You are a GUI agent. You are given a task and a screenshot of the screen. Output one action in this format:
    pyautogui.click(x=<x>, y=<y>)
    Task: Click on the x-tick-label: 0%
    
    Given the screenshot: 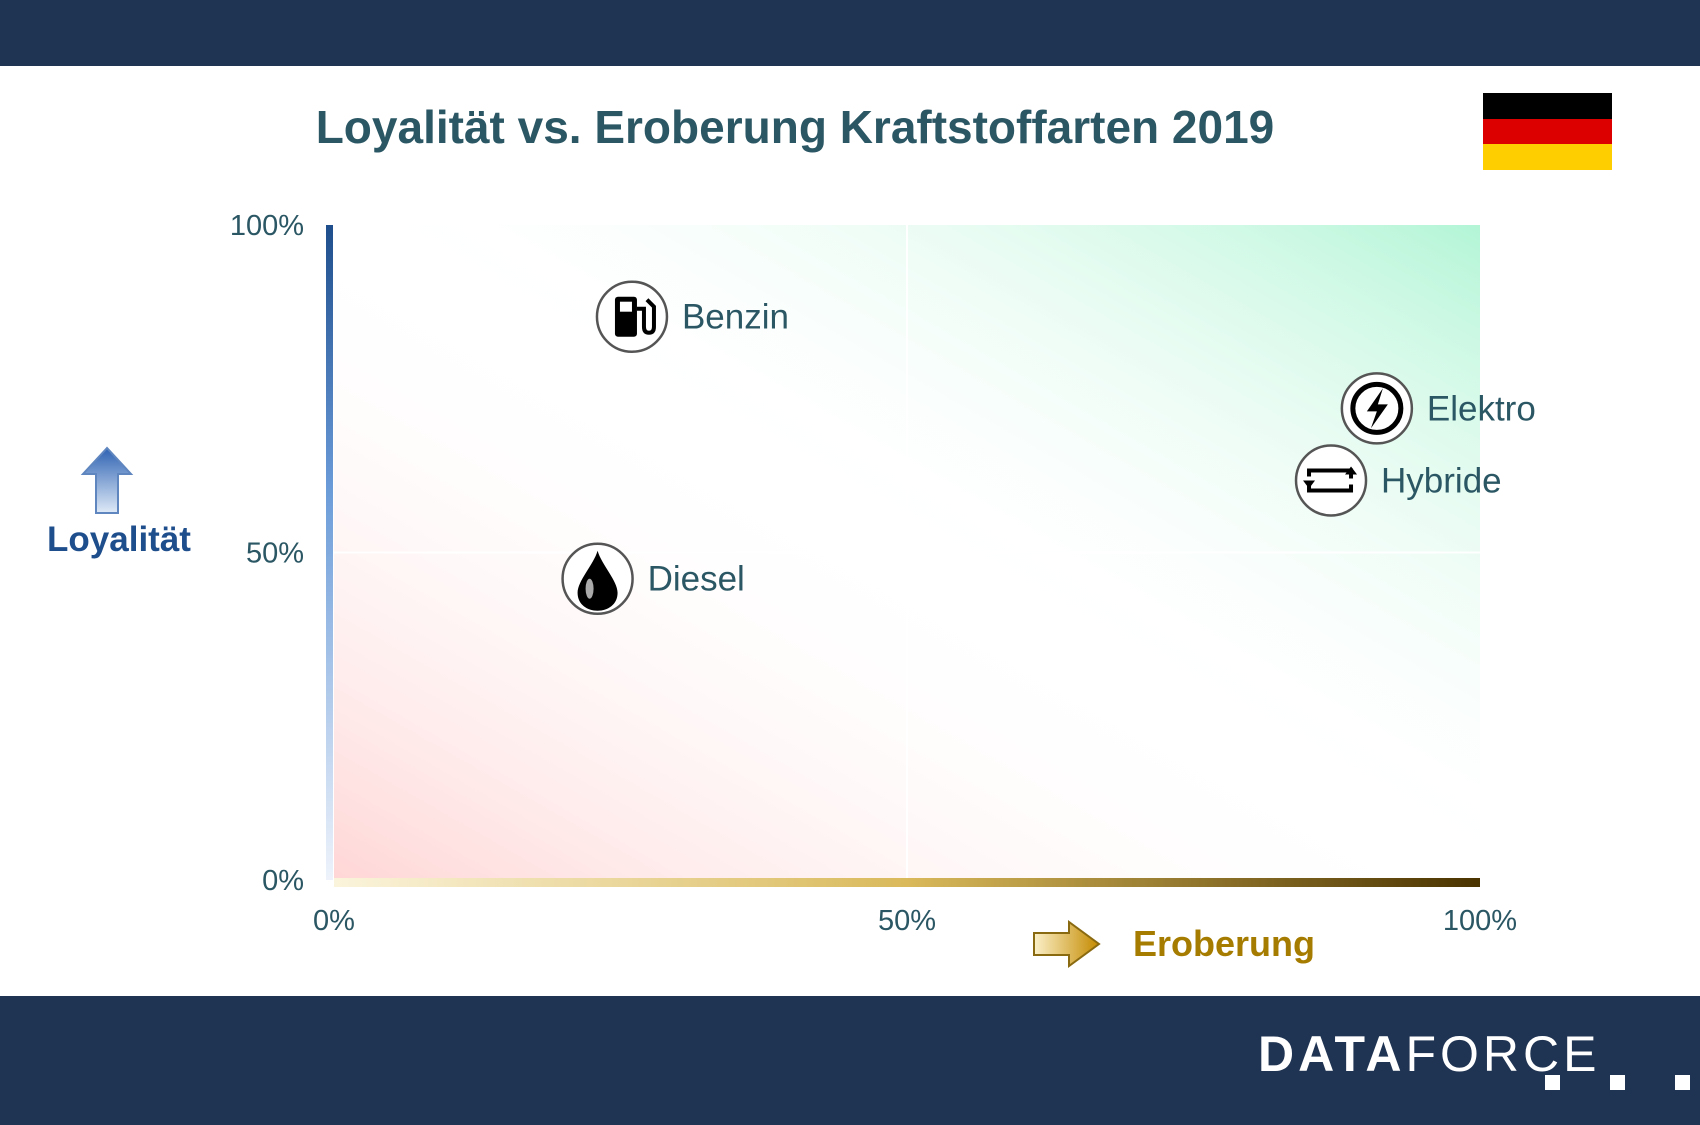 What is the action you would take?
    pyautogui.click(x=334, y=921)
    